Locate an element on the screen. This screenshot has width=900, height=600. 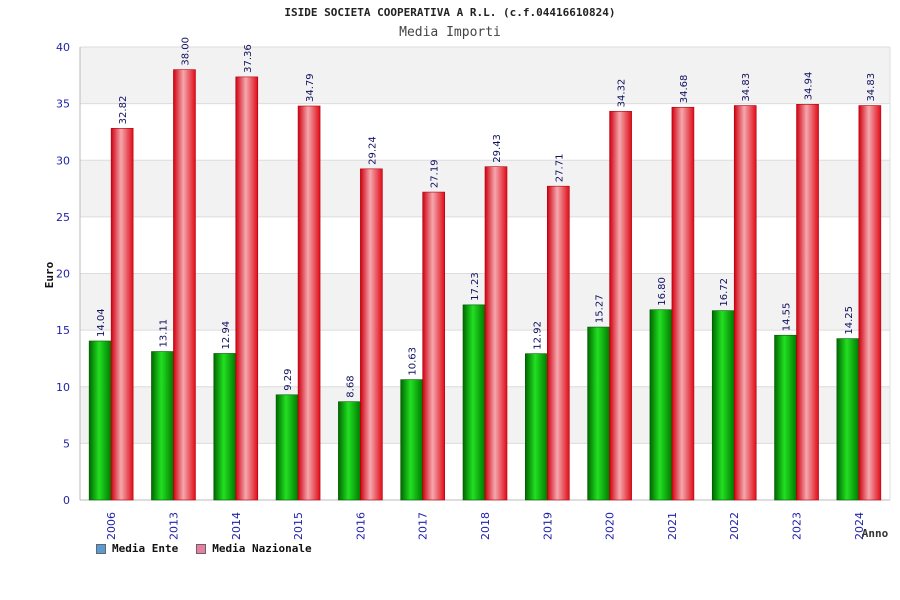
y-tick-label: 10 is located at coordinates (63, 387).